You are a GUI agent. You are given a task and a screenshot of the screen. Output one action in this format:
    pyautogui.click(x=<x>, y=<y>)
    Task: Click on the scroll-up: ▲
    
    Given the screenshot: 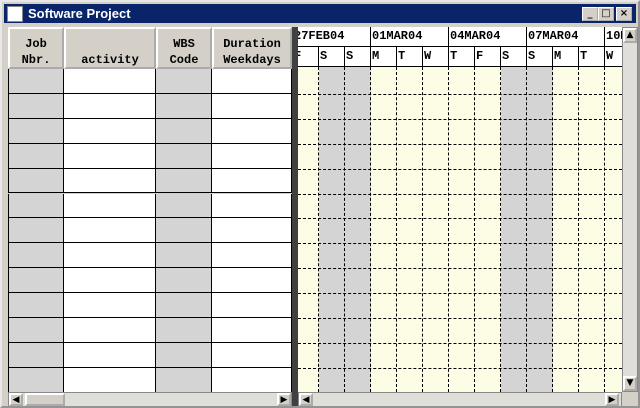 What is the action you would take?
    pyautogui.click(x=630, y=35)
    